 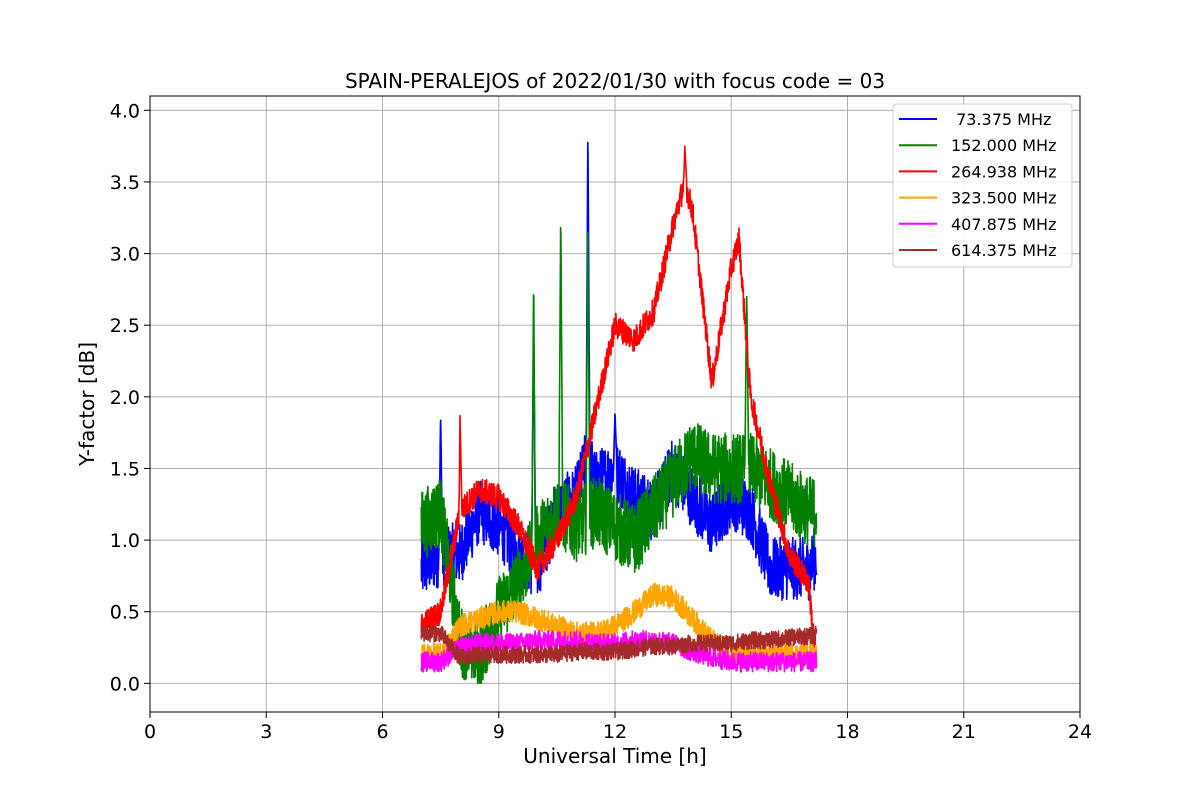 I want to click on x-tick-label: 3, so click(x=266, y=732).